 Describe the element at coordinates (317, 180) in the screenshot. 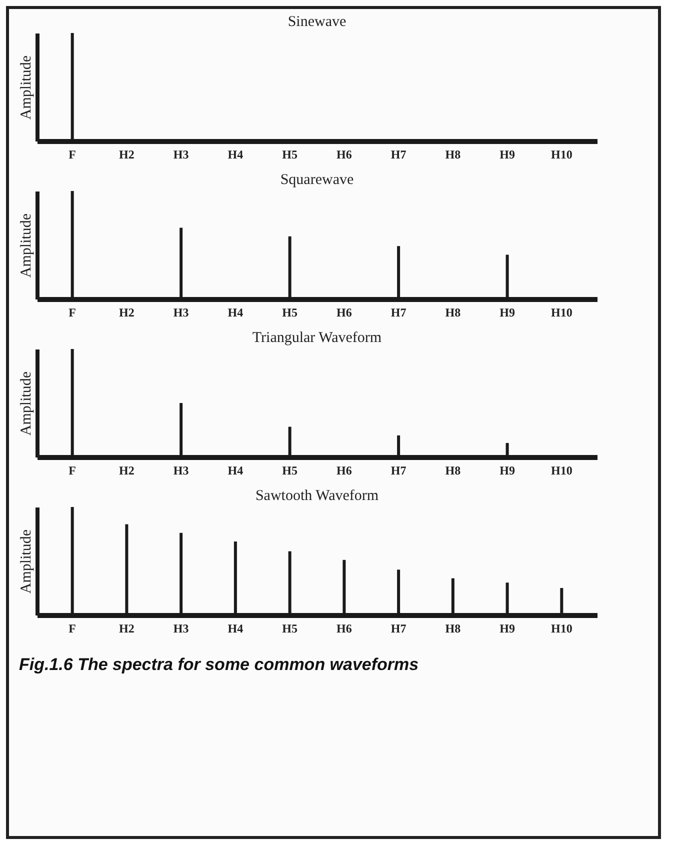

I see `chart-title: Squarewave` at that location.